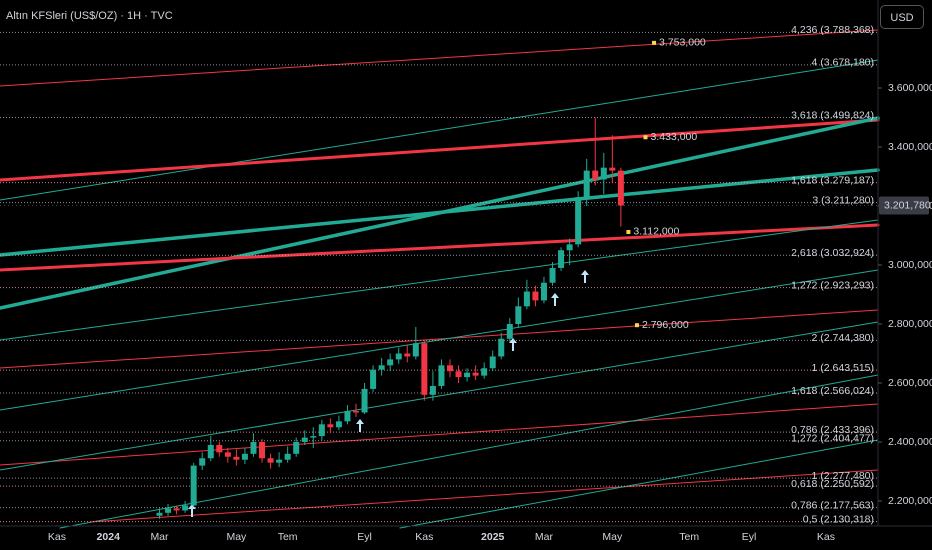 The height and width of the screenshot is (550, 932). I want to click on y-tick-label: 2.600,000, so click(910, 383).